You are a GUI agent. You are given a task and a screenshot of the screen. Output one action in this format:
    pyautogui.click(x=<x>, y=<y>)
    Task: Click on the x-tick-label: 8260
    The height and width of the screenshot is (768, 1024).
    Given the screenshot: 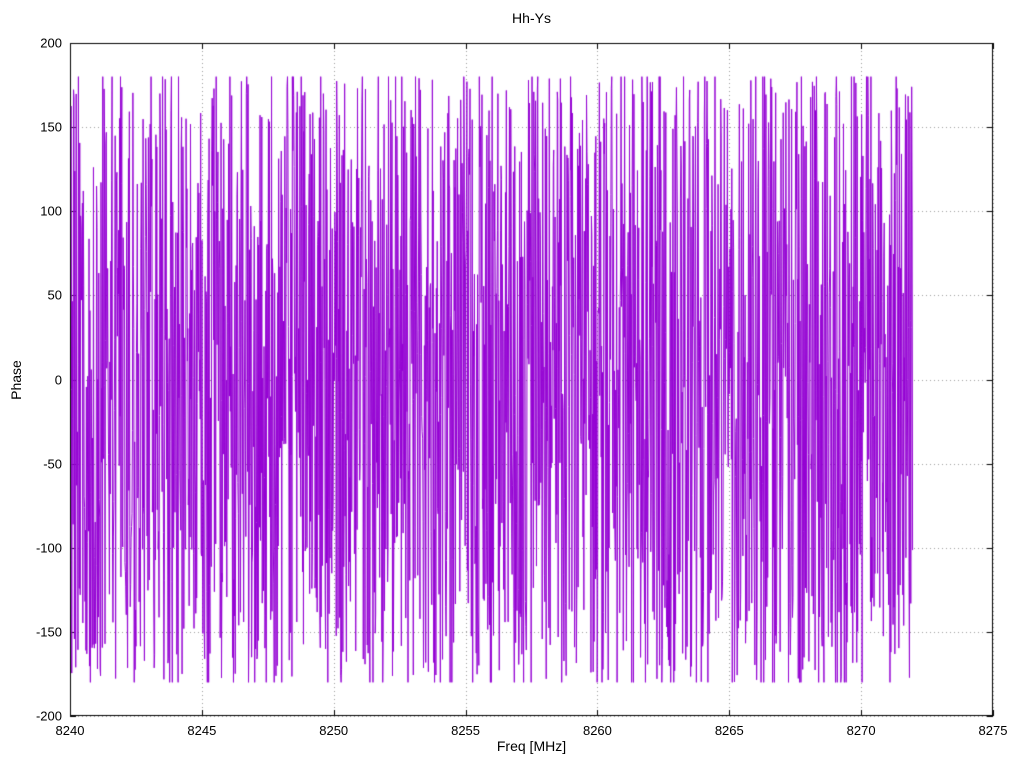 What is the action you would take?
    pyautogui.click(x=597, y=730)
    